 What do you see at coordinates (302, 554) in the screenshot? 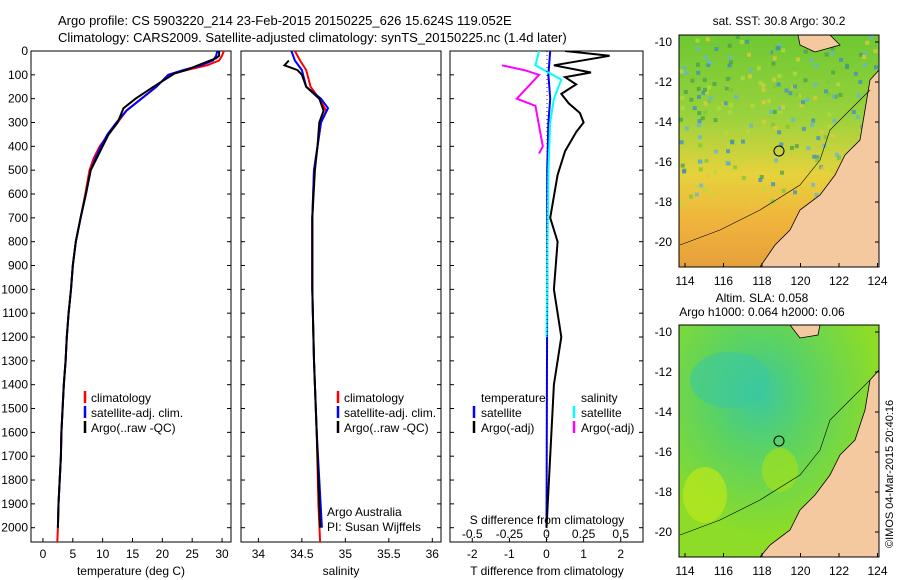
I see `x-tick-label: 34.5` at bounding box center [302, 554].